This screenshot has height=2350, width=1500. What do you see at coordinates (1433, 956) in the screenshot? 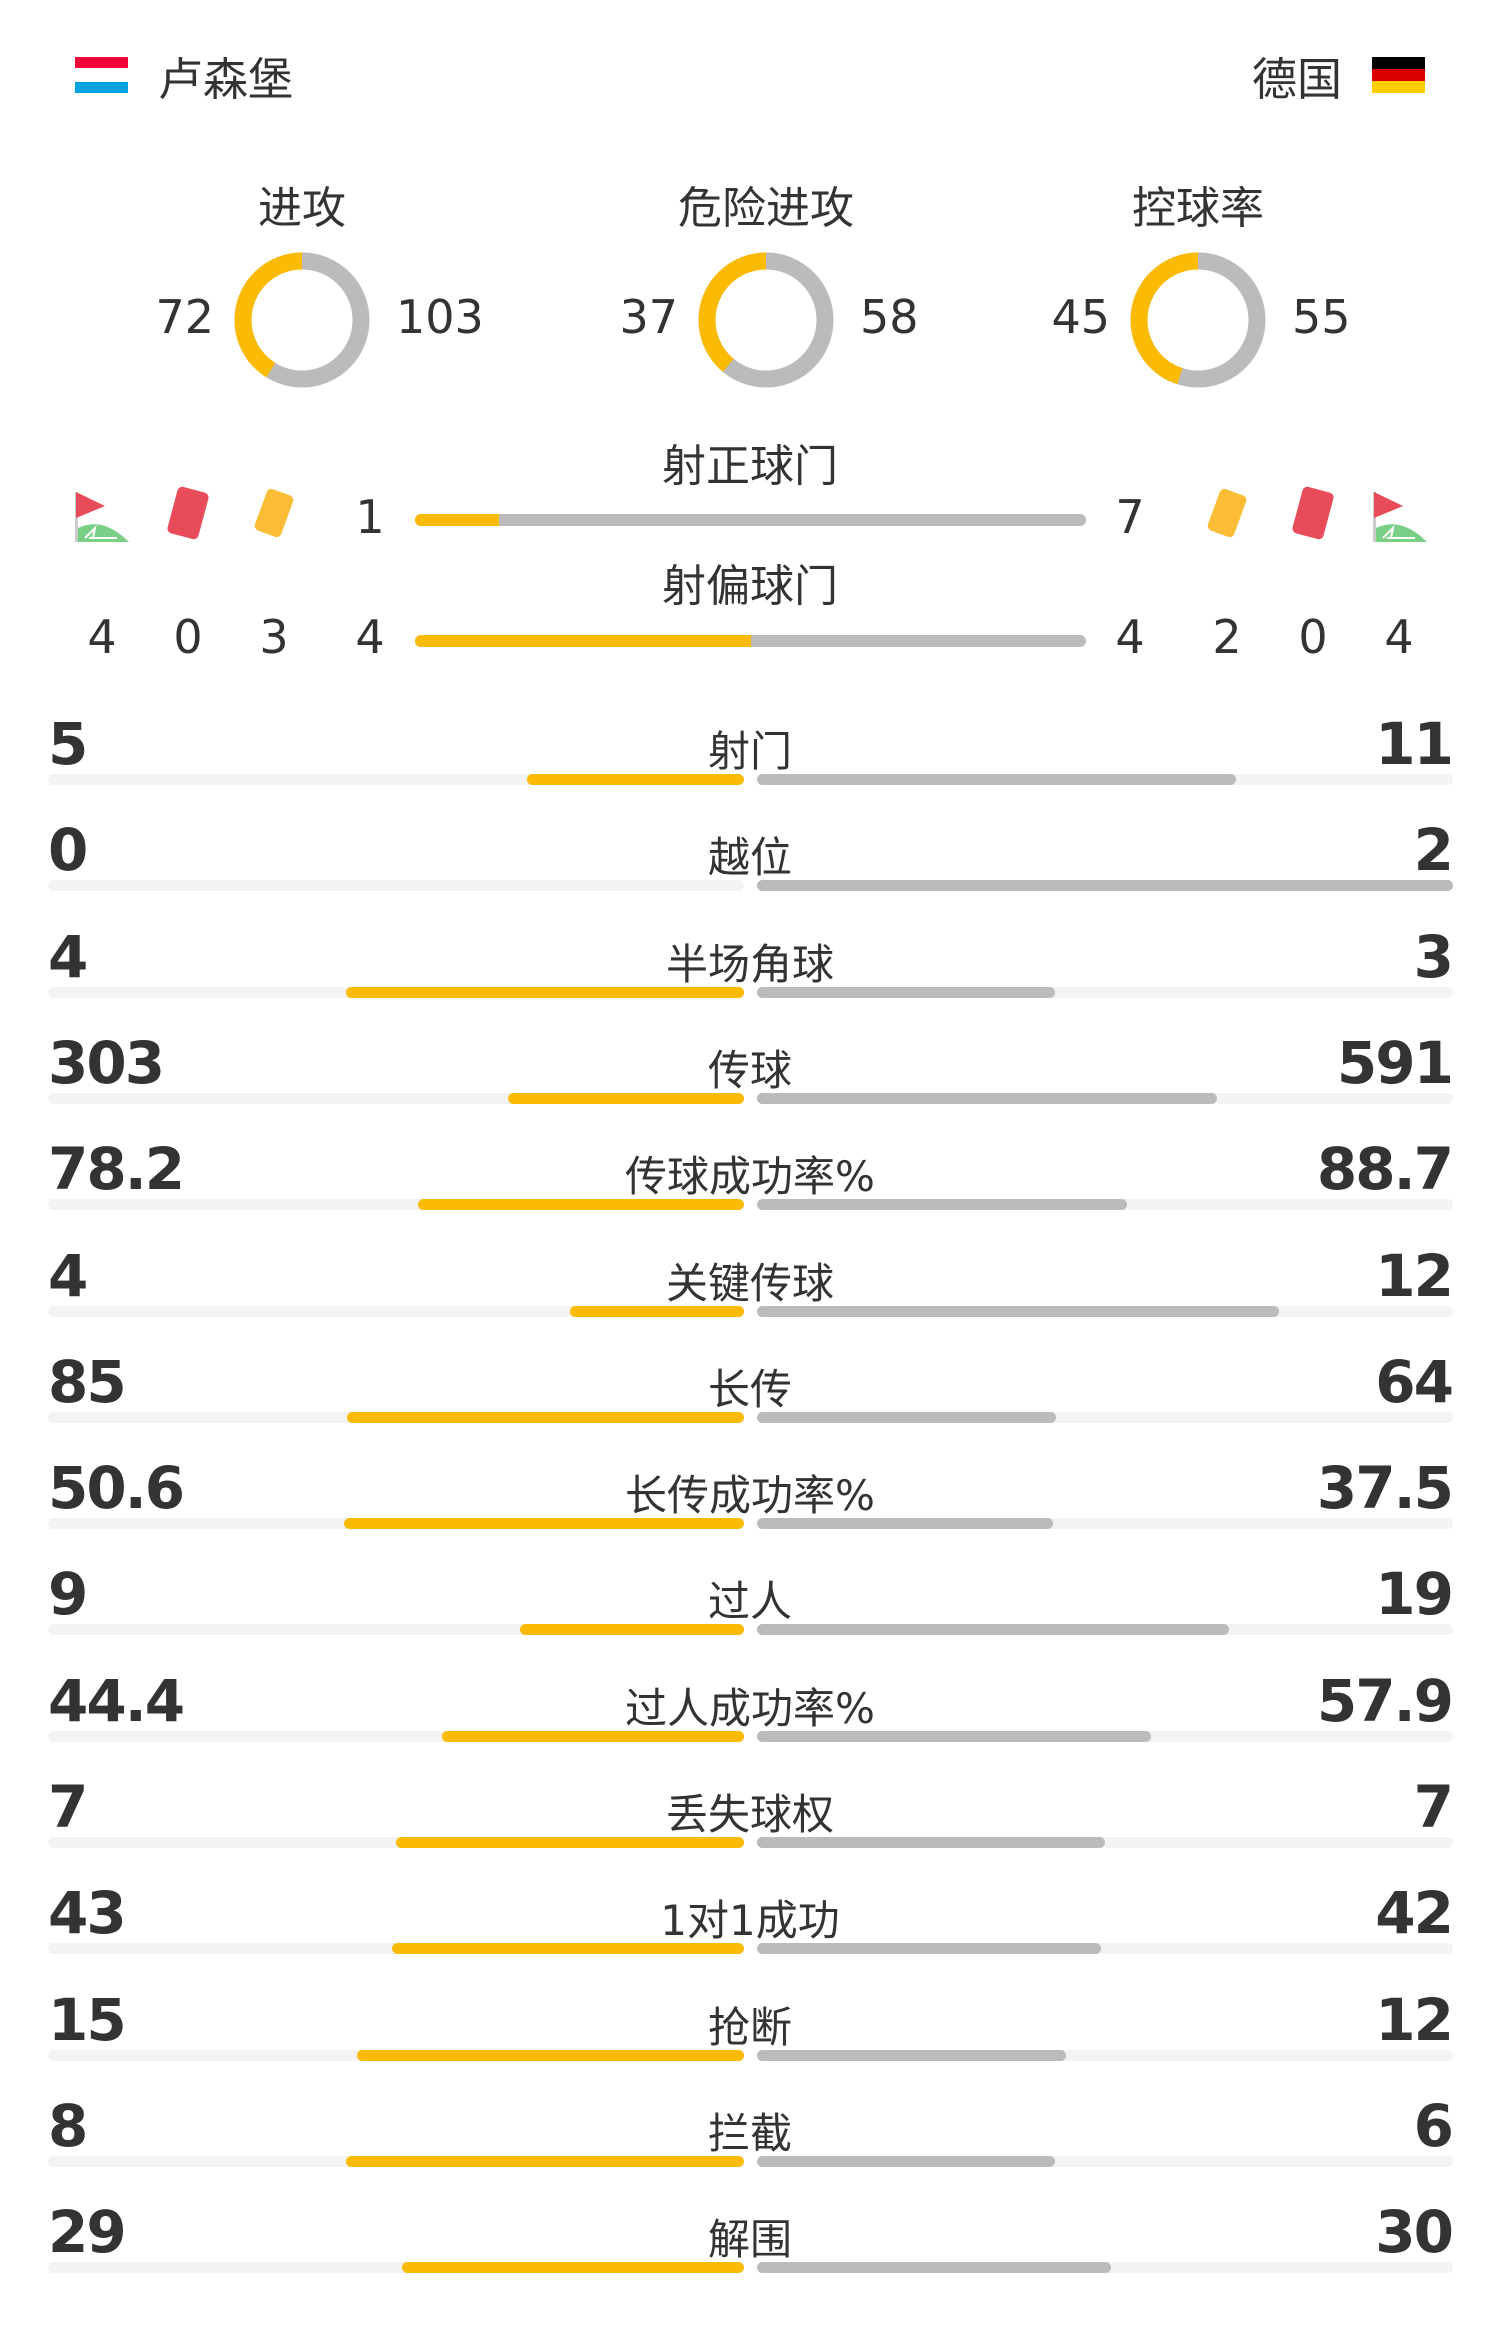
I see `stat-away-value: 3` at bounding box center [1433, 956].